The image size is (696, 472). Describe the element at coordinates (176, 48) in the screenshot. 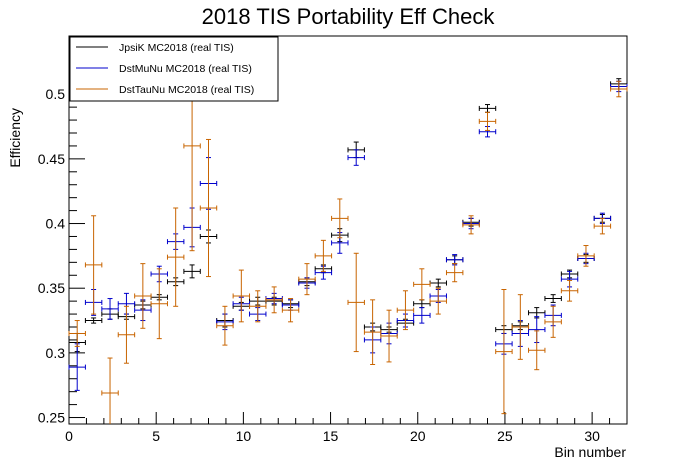

I see `legend-label: JpsiK MC2018 (real TIS)` at that location.